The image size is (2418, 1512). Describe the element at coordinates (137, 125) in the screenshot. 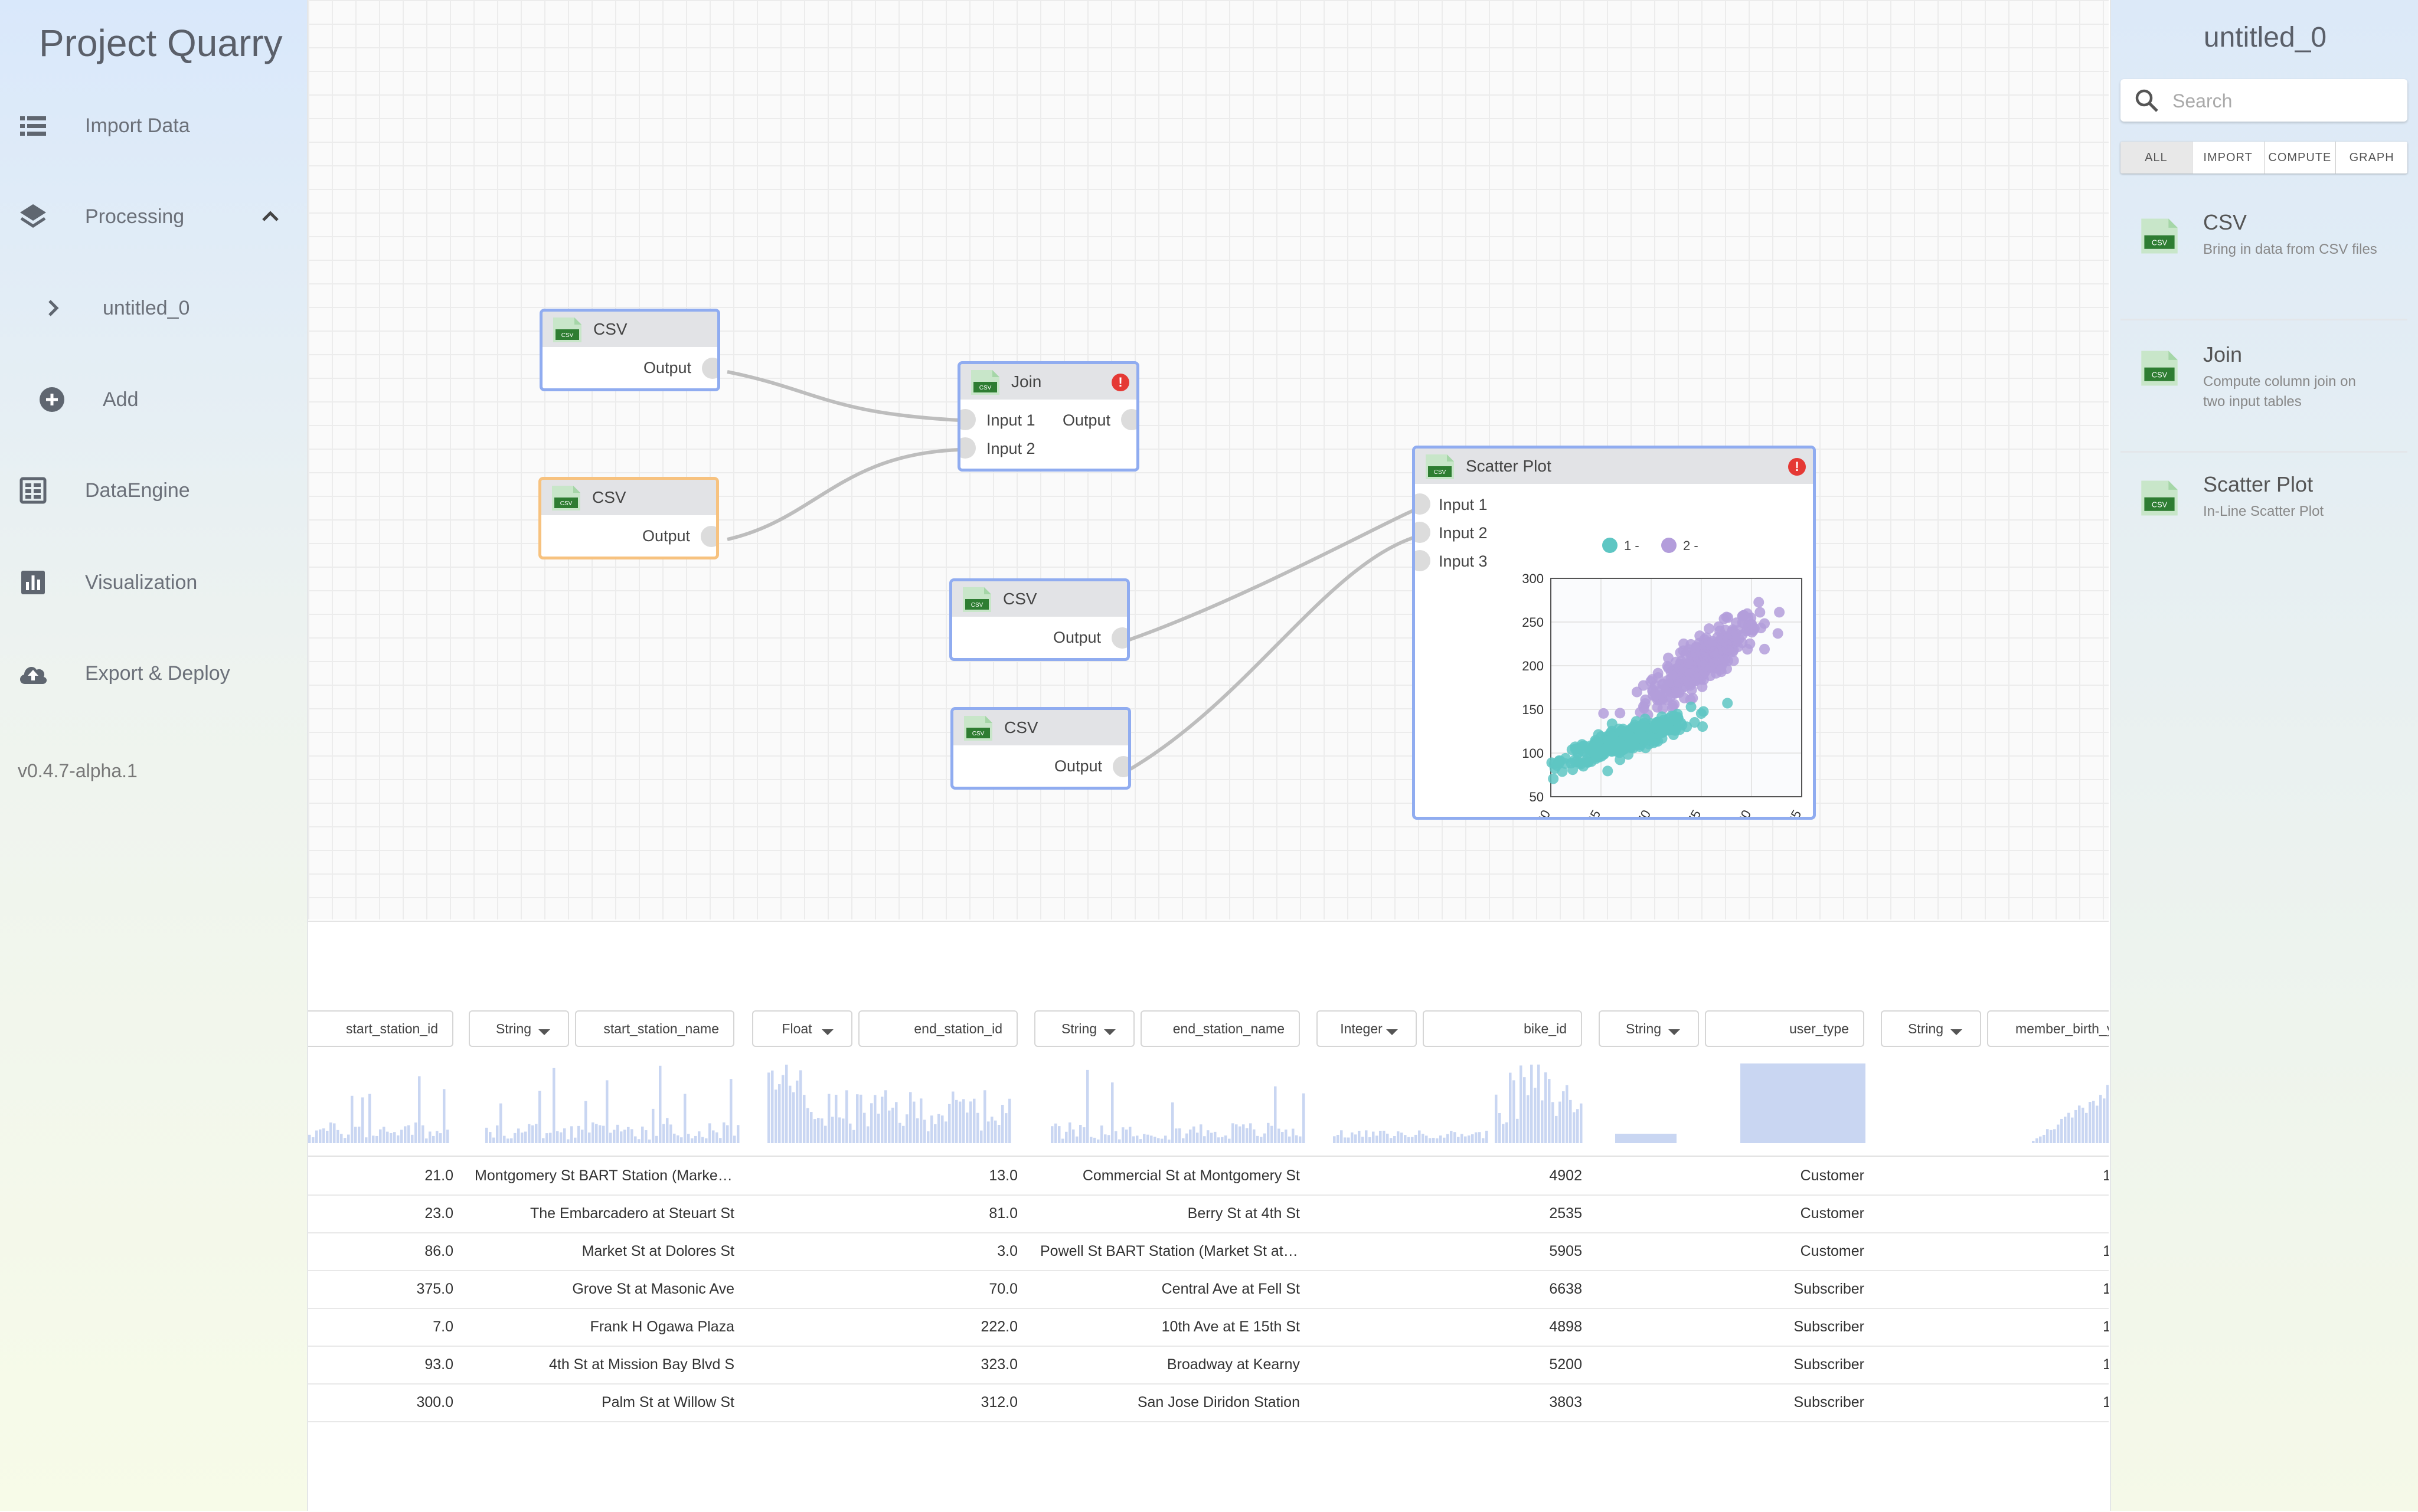

I see `nav-label: Import Data` at that location.